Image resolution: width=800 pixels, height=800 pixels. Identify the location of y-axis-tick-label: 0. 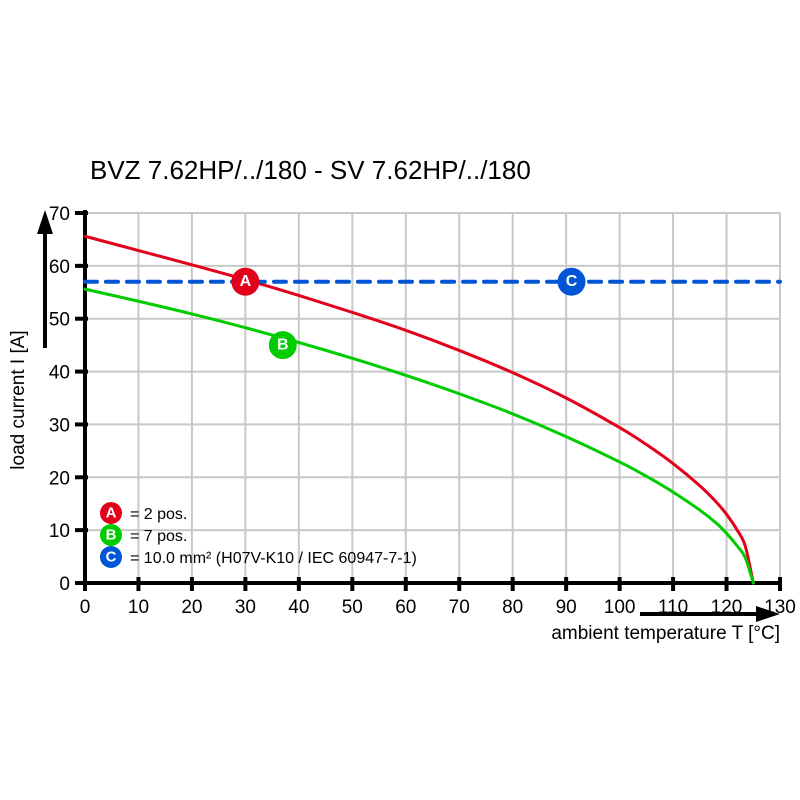
(64, 584).